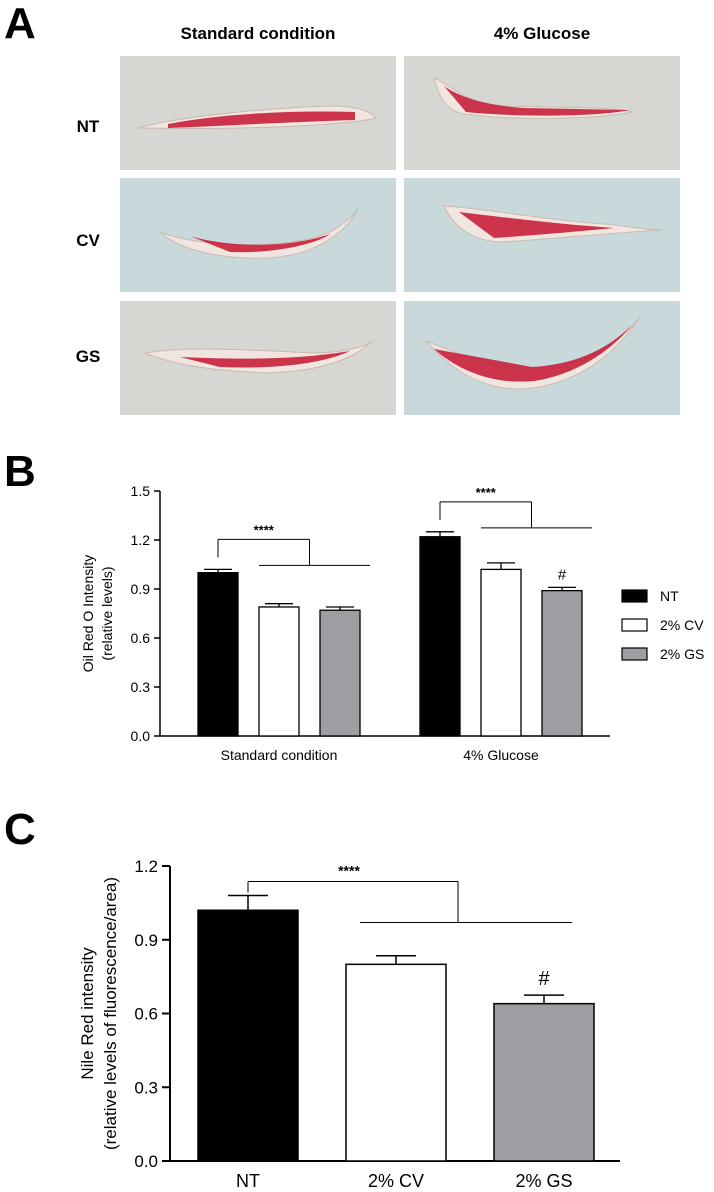  I want to click on micrograph-background, so click(258, 235).